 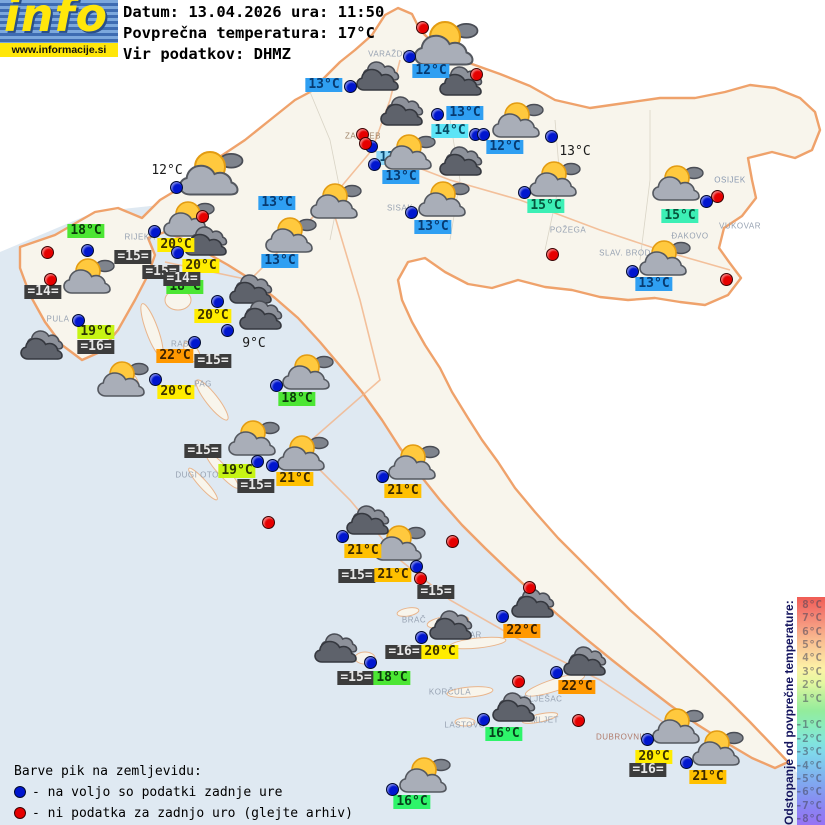 I want to click on weather-cloud-icon, so click(x=338, y=650).